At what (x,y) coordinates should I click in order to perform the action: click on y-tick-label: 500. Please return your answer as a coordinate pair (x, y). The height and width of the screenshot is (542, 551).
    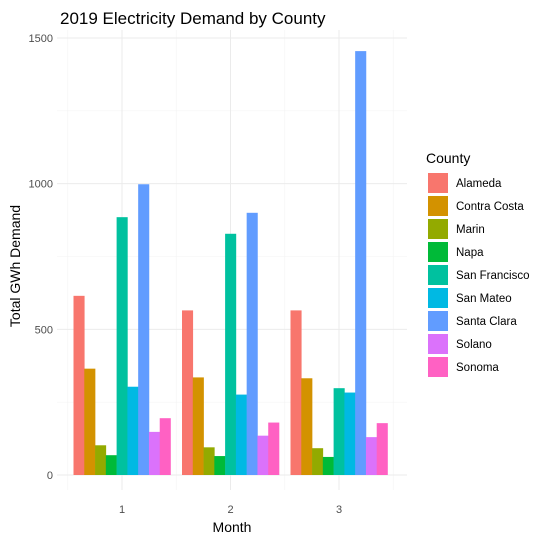
    Looking at the image, I should click on (44, 330).